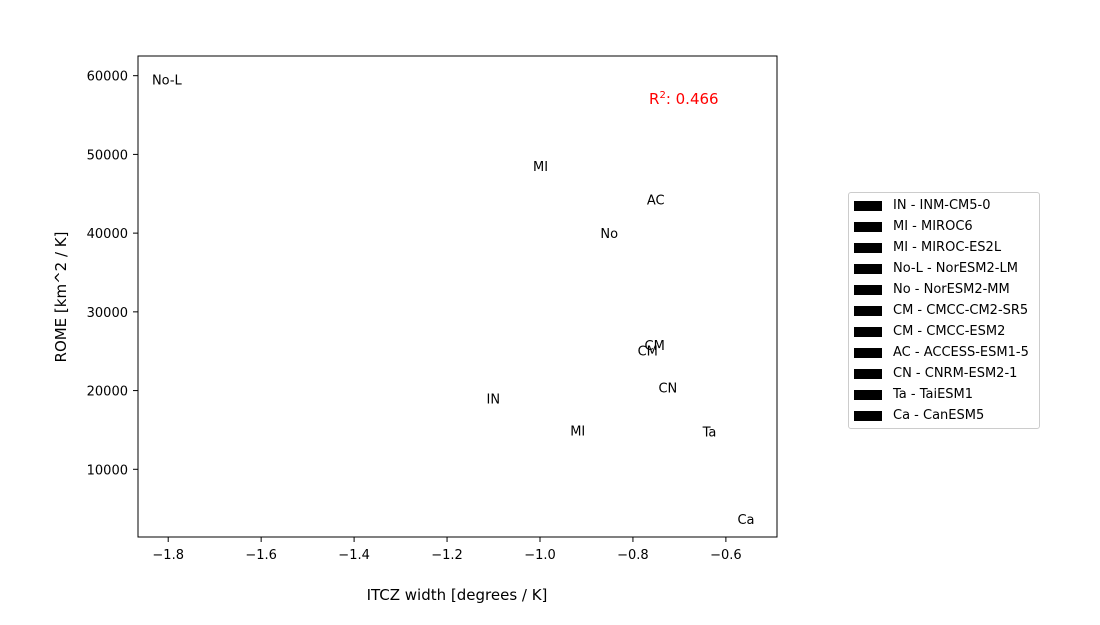 Image resolution: width=1100 pixels, height=625 pixels. What do you see at coordinates (107, 77) in the screenshot?
I see `y-tick-label: 60000` at bounding box center [107, 77].